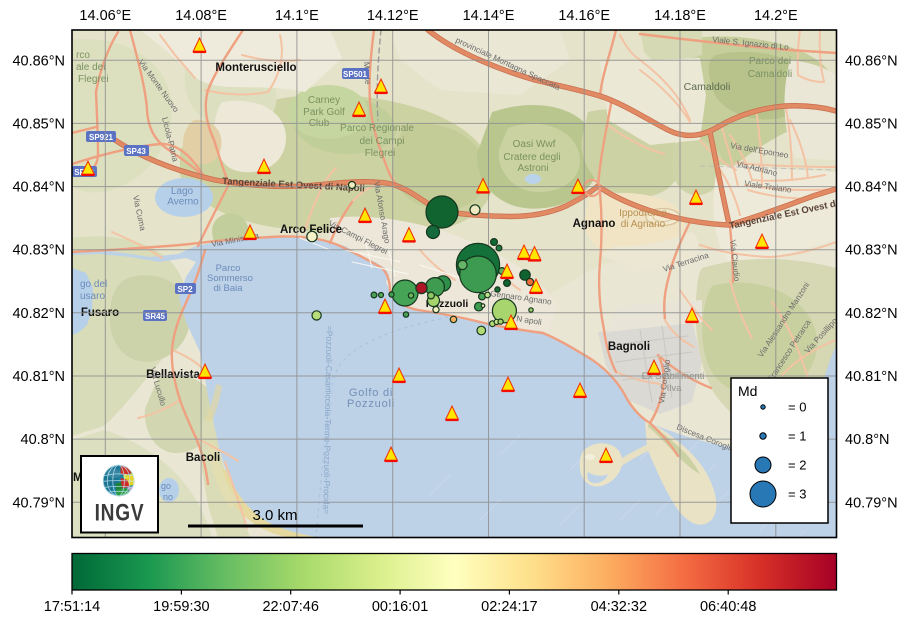  I want to click on svg-text: Lago, so click(182, 191).